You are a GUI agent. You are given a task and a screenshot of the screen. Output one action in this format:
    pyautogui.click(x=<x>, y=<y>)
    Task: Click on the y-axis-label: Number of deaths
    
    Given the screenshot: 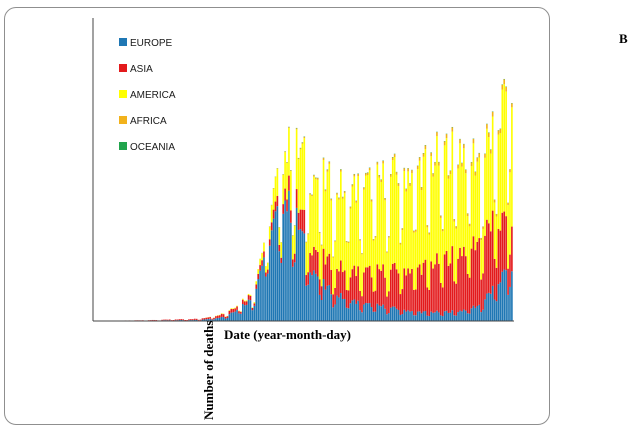 What is the action you would take?
    pyautogui.click(x=208, y=370)
    